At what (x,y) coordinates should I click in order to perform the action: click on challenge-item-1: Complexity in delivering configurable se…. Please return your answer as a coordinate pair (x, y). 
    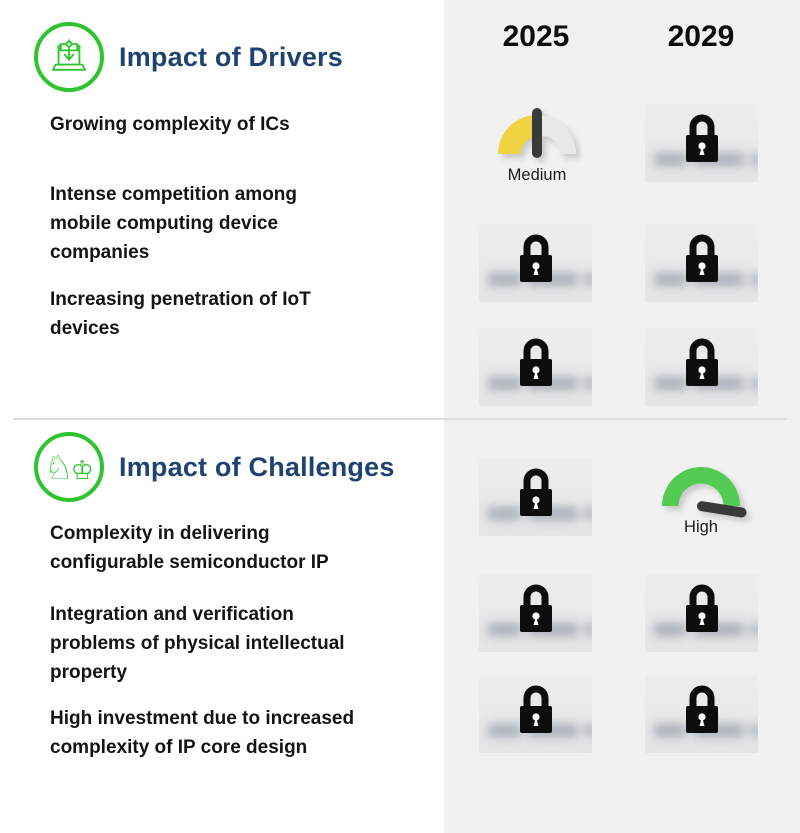
    Looking at the image, I should click on (189, 548).